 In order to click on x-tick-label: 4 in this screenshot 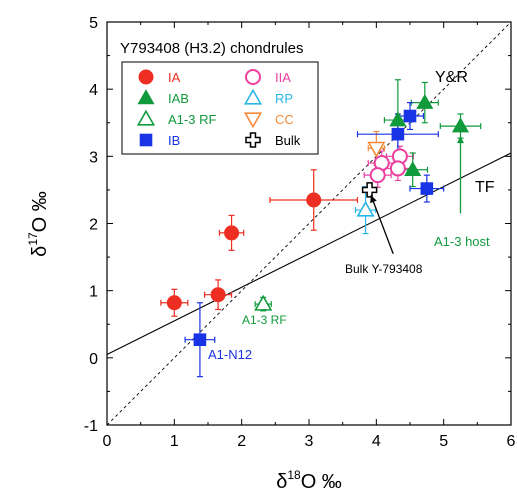, I will do `click(376, 441)`.